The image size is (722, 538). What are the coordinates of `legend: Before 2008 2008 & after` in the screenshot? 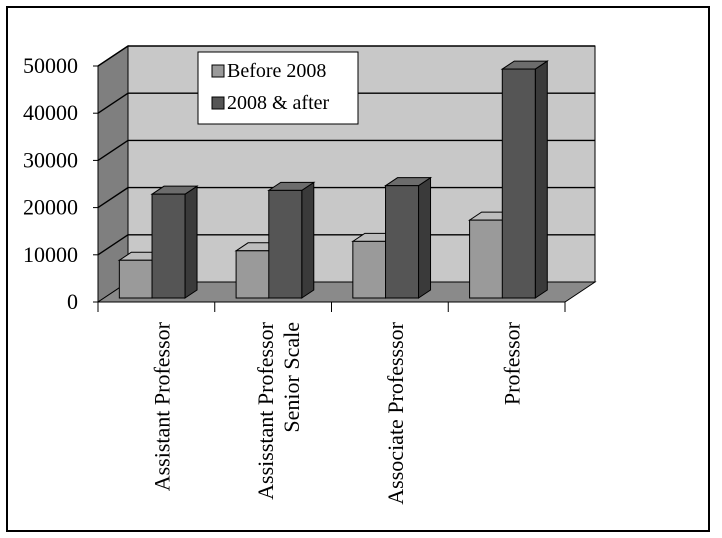 It's located at (278, 88).